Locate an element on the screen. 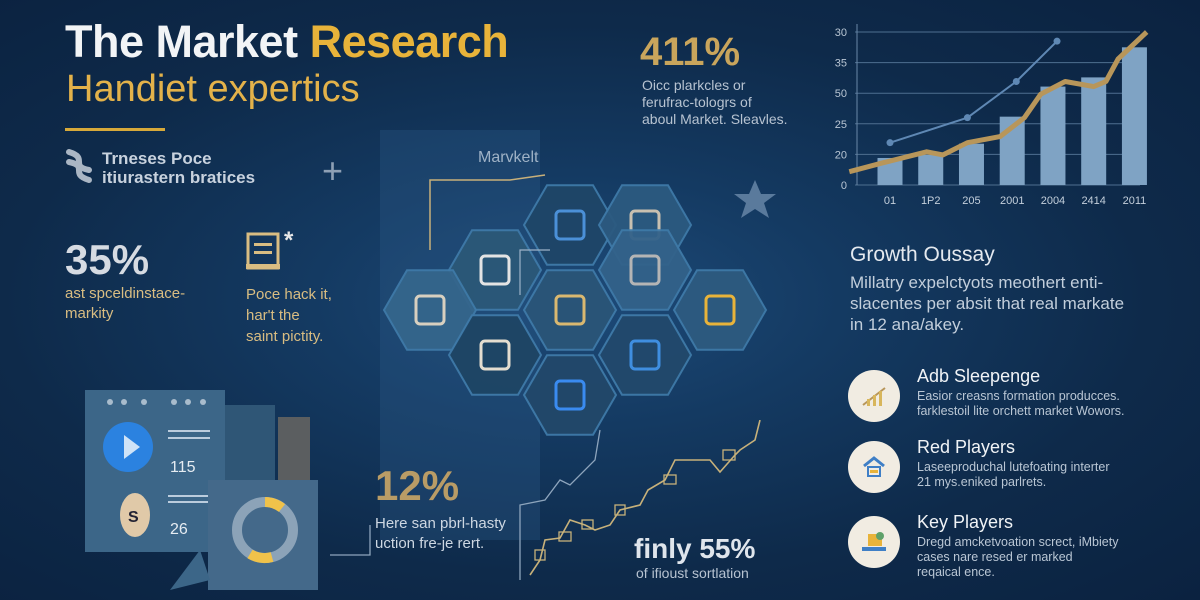 This screenshot has height=600, width=1200. stat-55-caption: of ifioust sortlation is located at coordinates (692, 573).